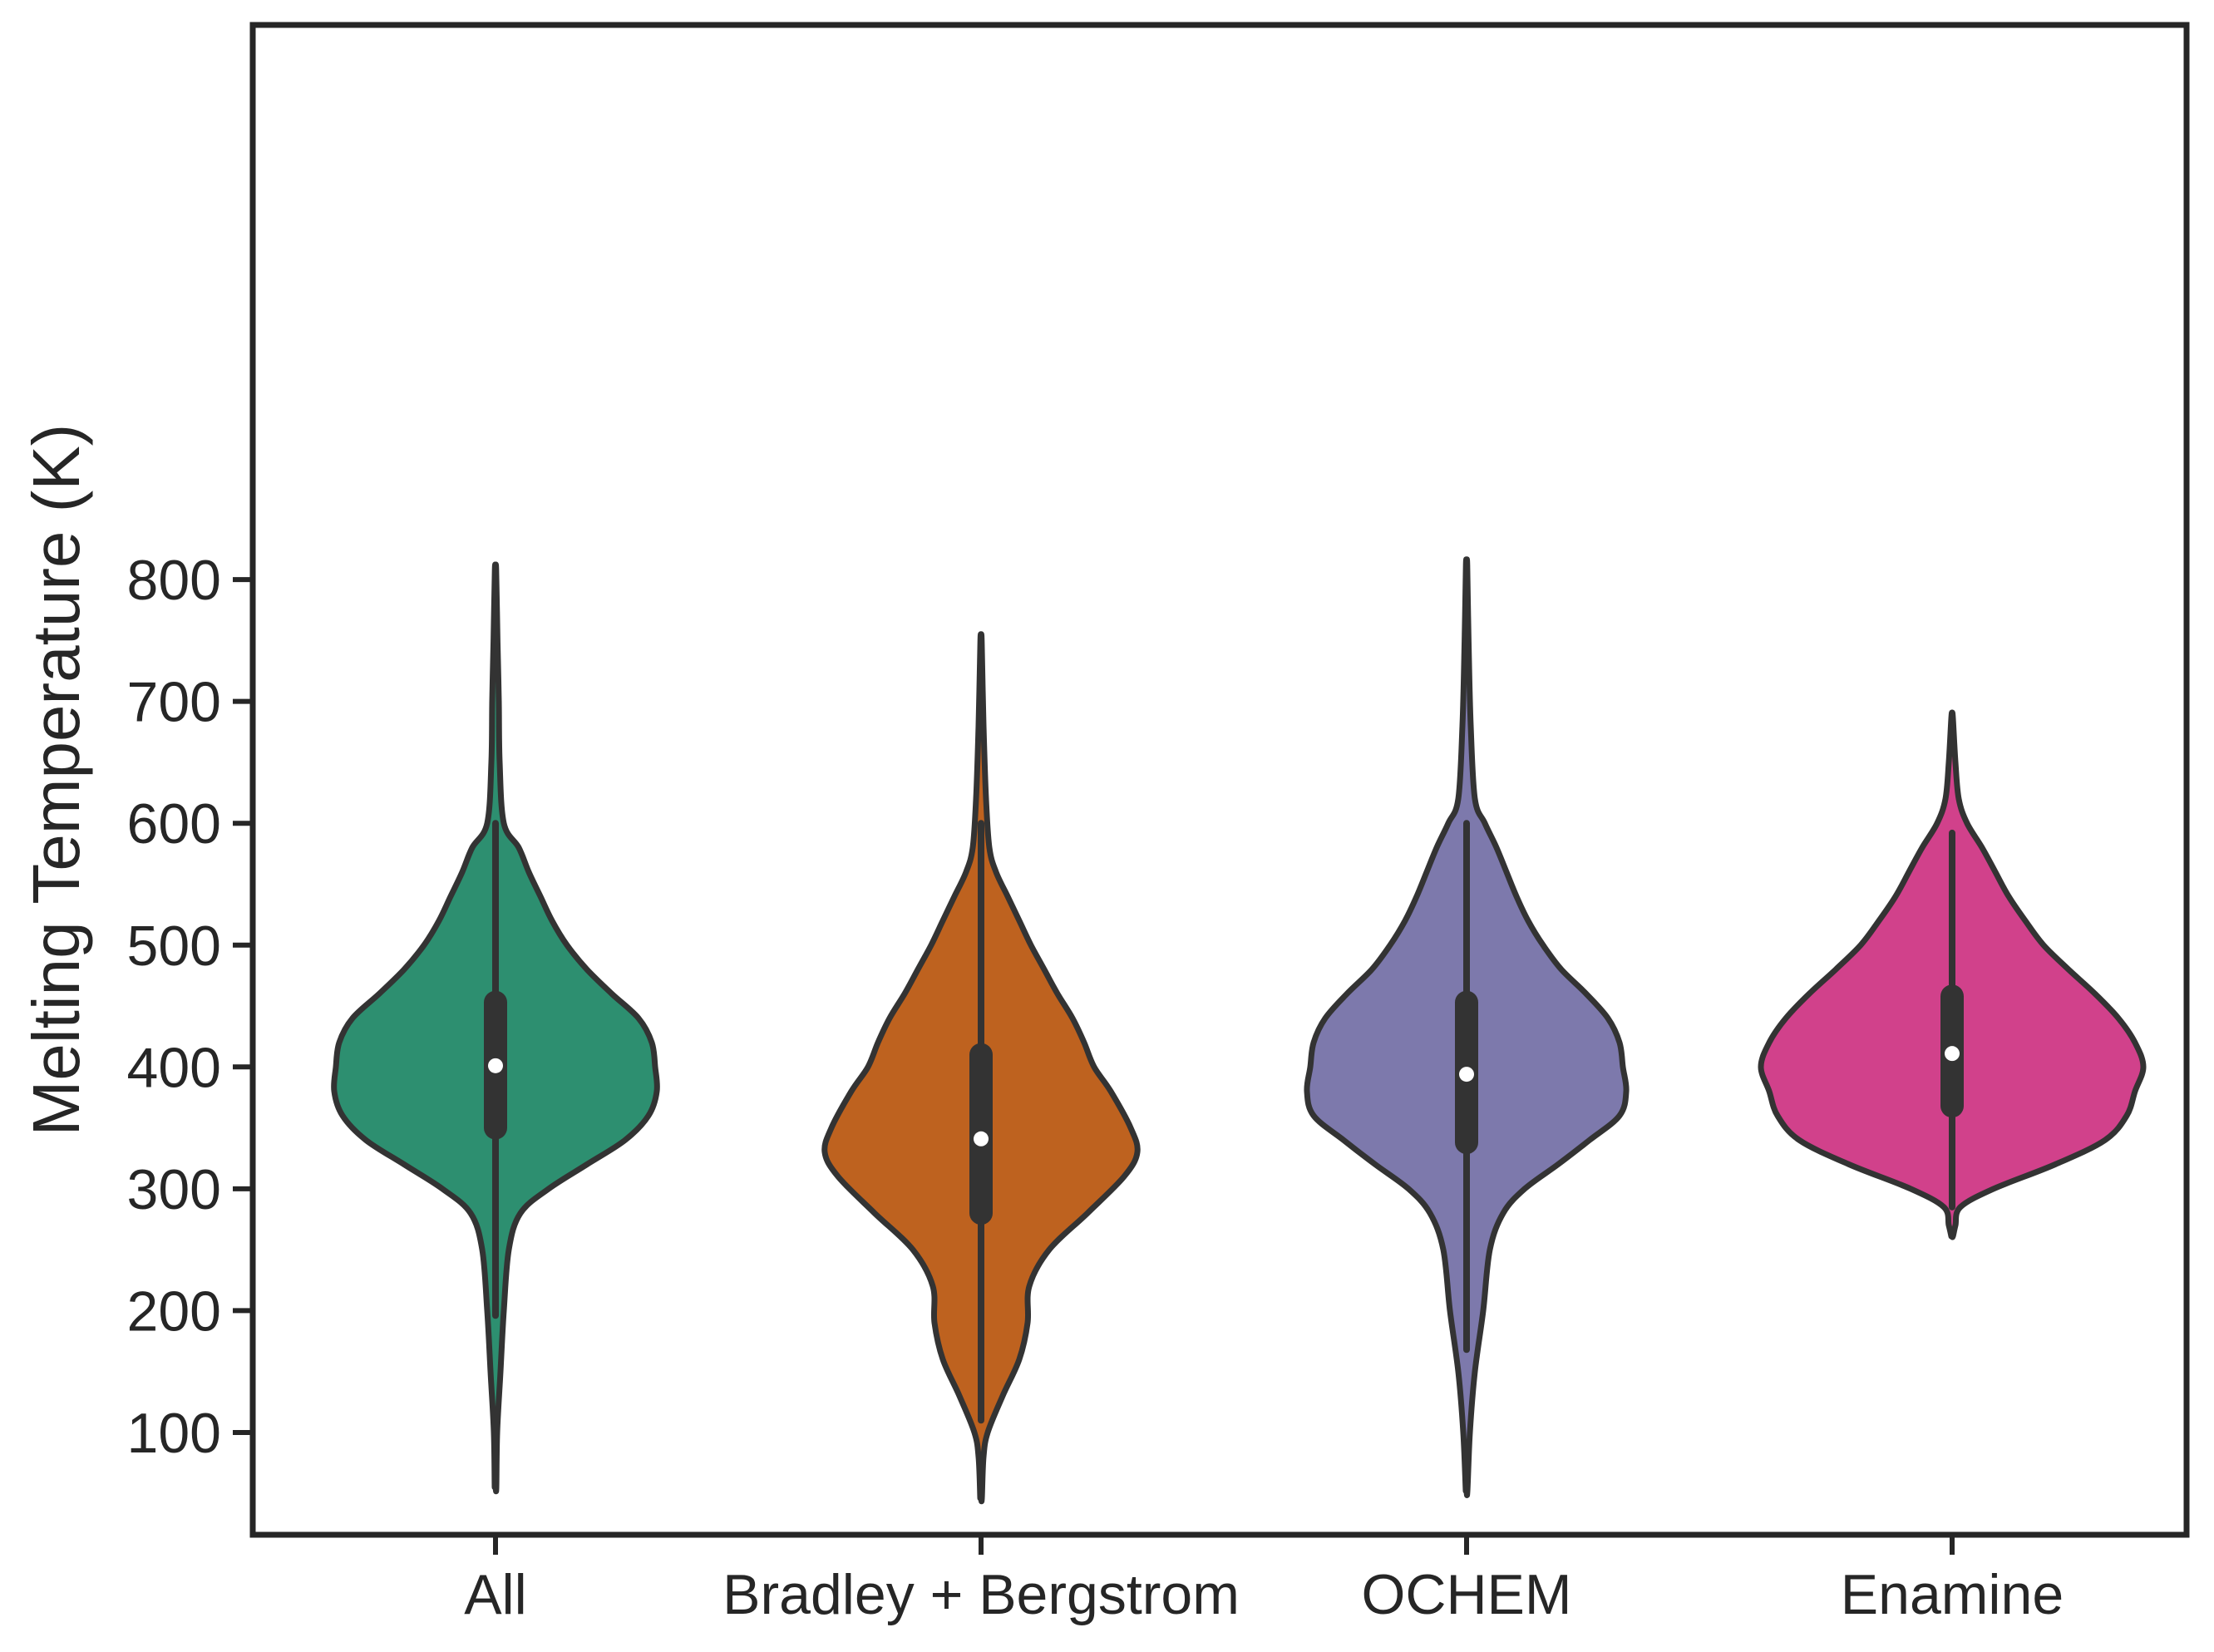 This screenshot has width=2214, height=1652. Describe the element at coordinates (1466, 1594) in the screenshot. I see `x-tick-label-2: OCHEM` at that location.